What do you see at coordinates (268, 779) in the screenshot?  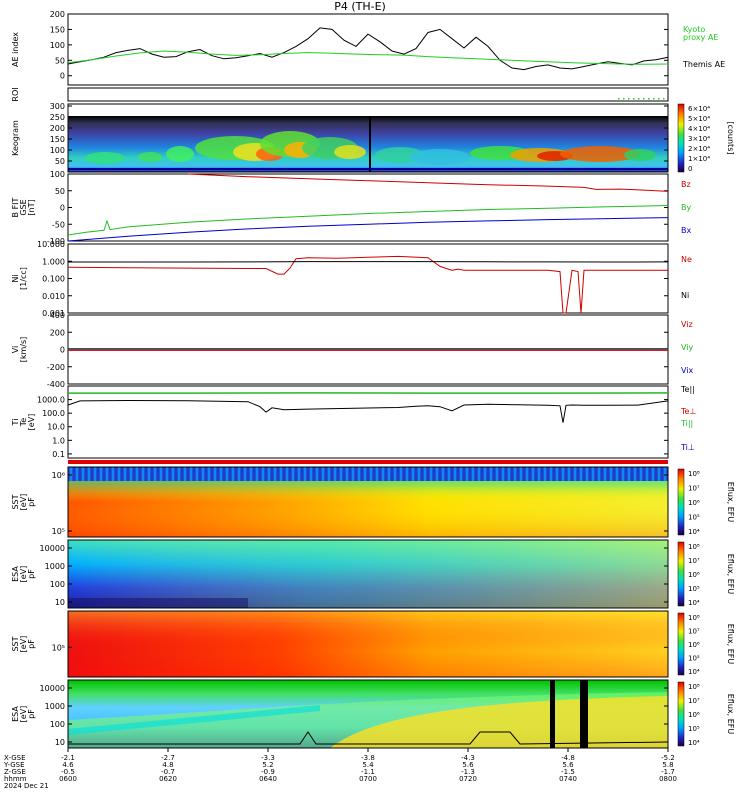 I see `xaxis-tick-time-2: 0640` at bounding box center [268, 779].